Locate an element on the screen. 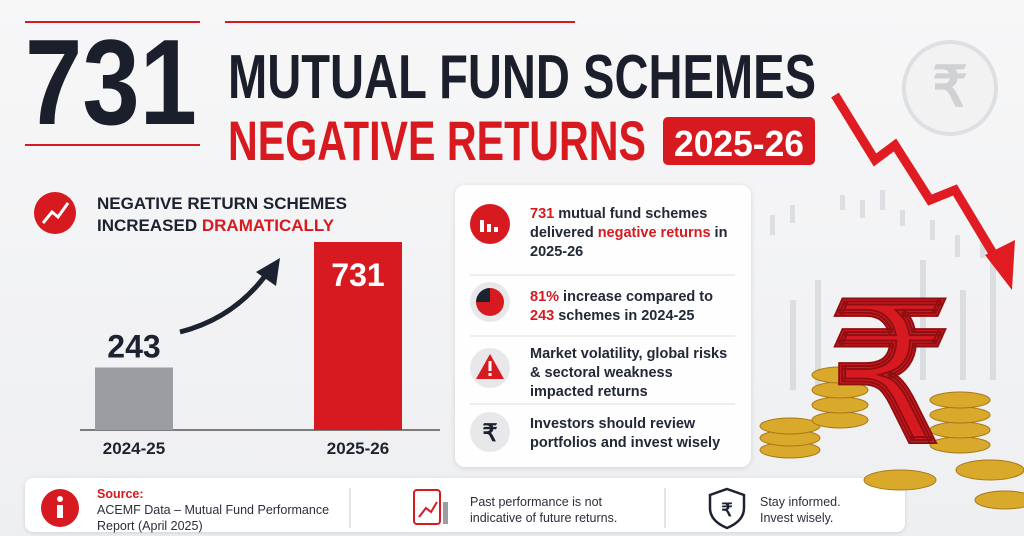 The width and height of the screenshot is (1024, 536). decor is located at coordinates (883, 290).